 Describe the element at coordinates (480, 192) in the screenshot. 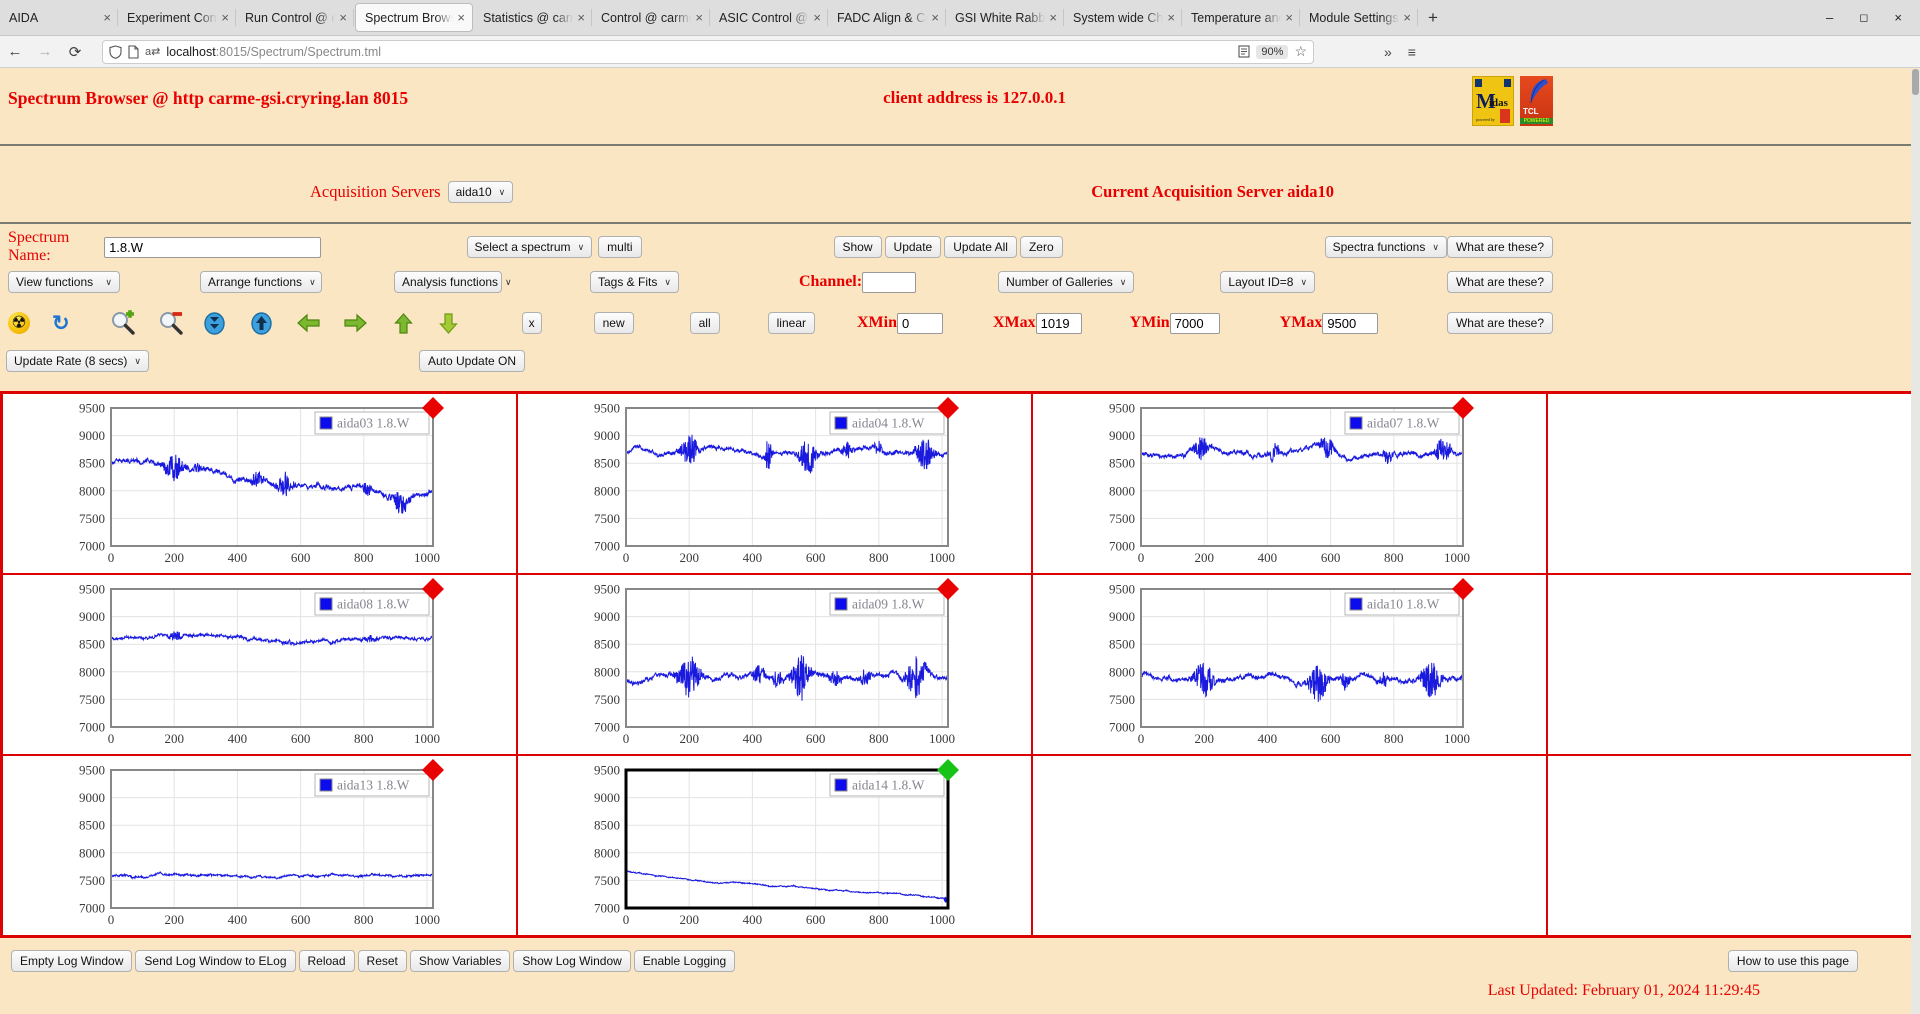

I see `acquisition-server-select: aida10 ∨` at that location.